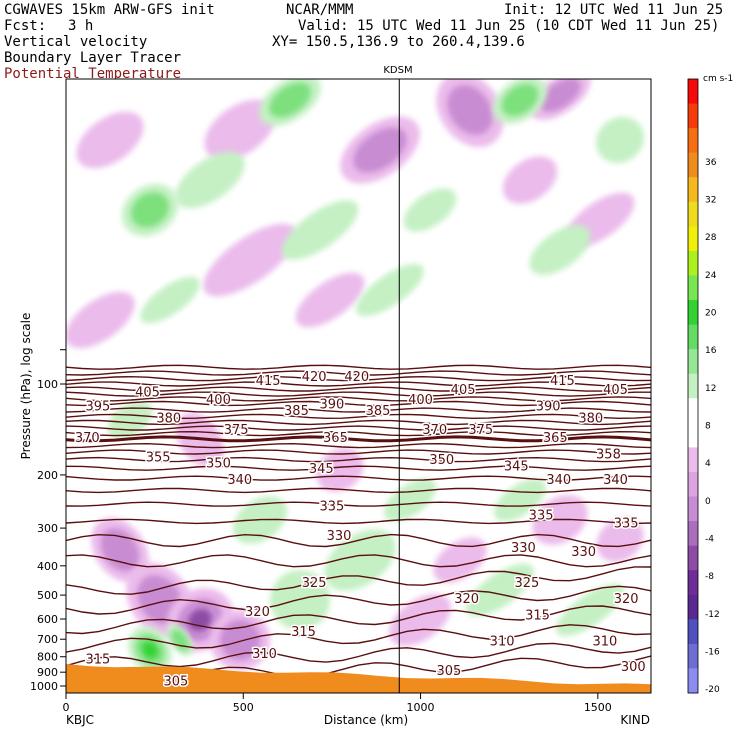 The width and height of the screenshot is (740, 740). I want to click on theta-label: 415, so click(268, 381).